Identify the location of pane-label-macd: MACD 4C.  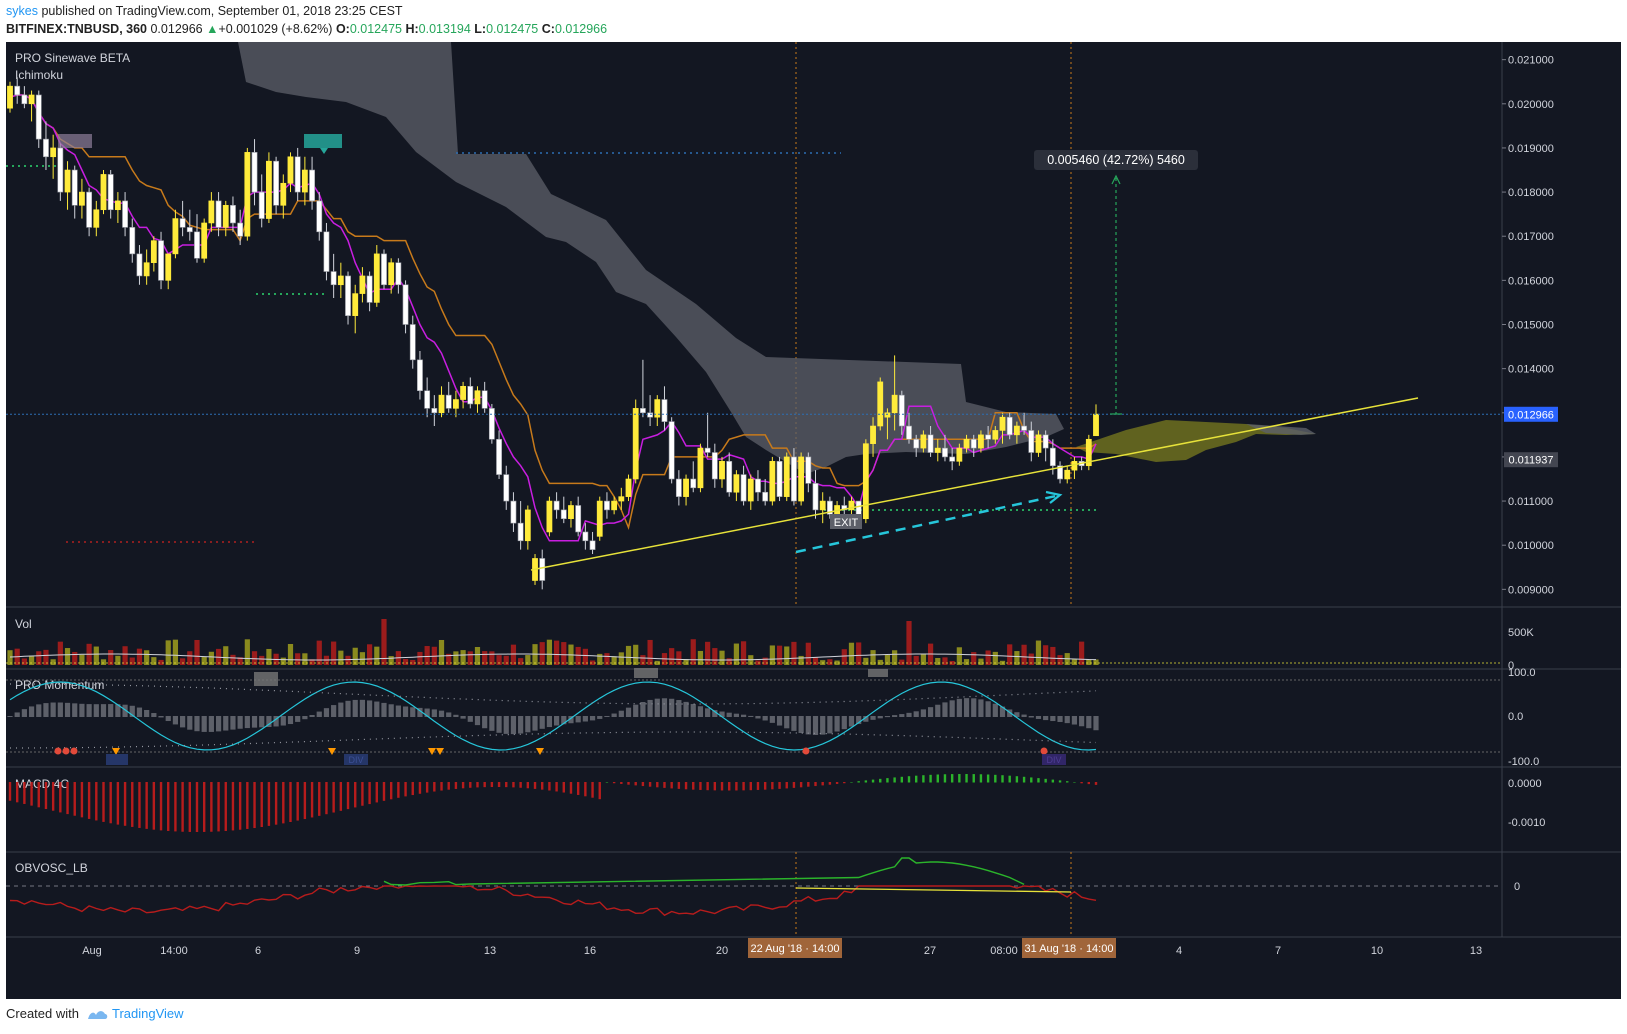
(42, 784).